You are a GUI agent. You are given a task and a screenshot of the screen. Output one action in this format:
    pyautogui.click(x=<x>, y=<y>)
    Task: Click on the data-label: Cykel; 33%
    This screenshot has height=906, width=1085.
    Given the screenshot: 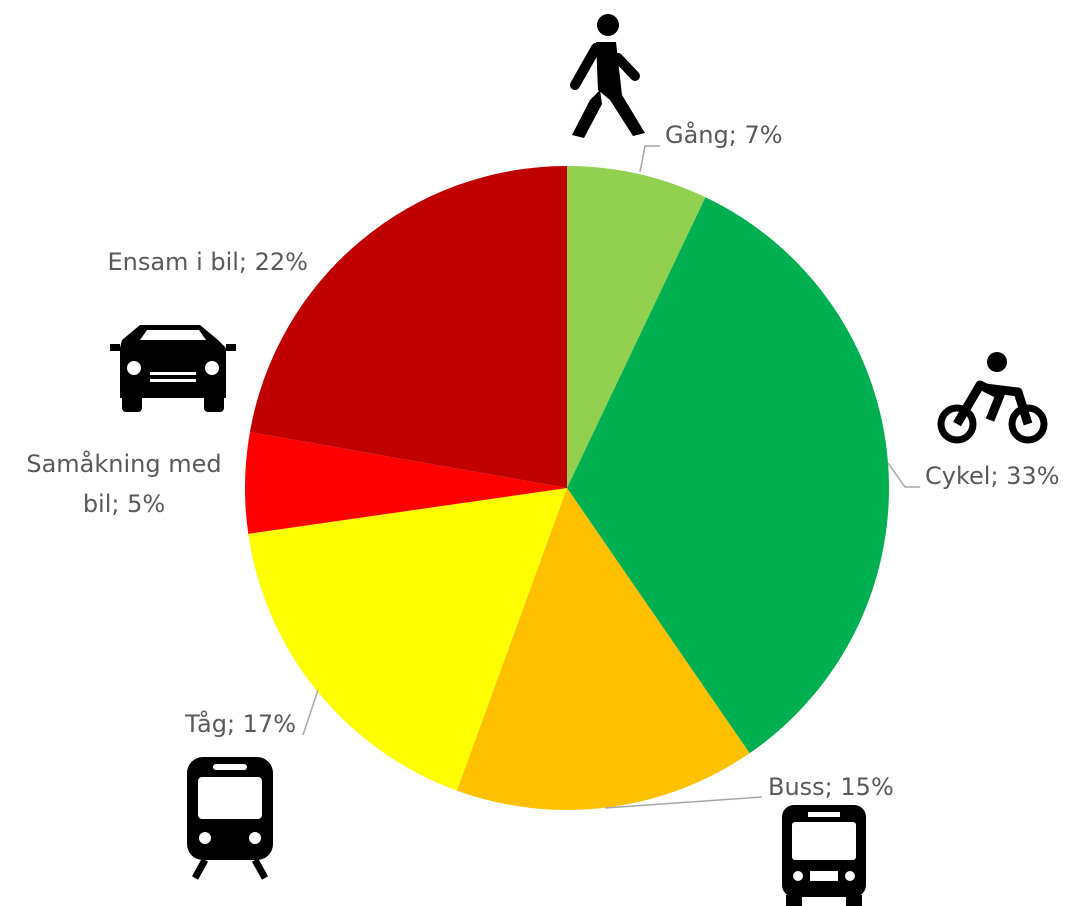 What is the action you would take?
    pyautogui.click(x=992, y=476)
    